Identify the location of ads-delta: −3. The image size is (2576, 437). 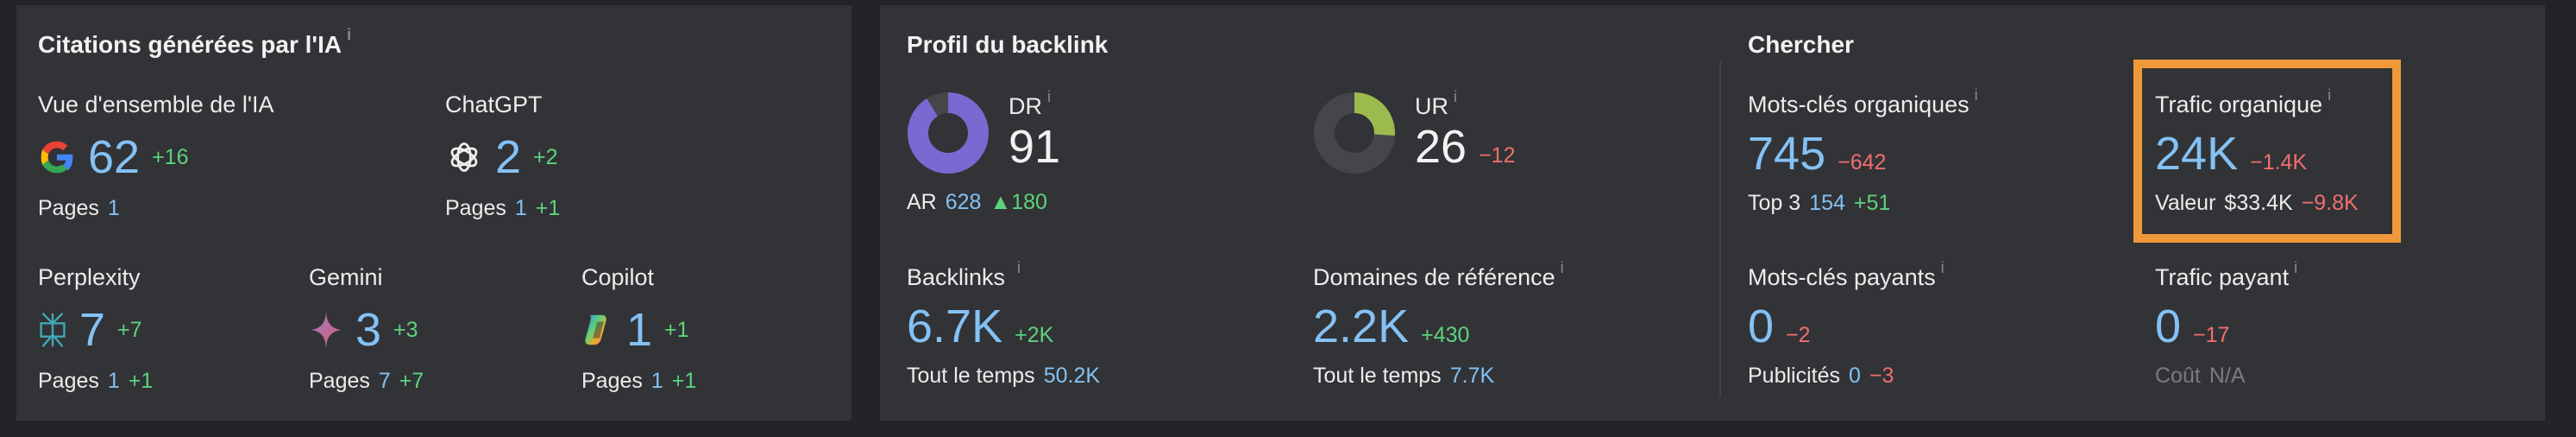
(1881, 376).